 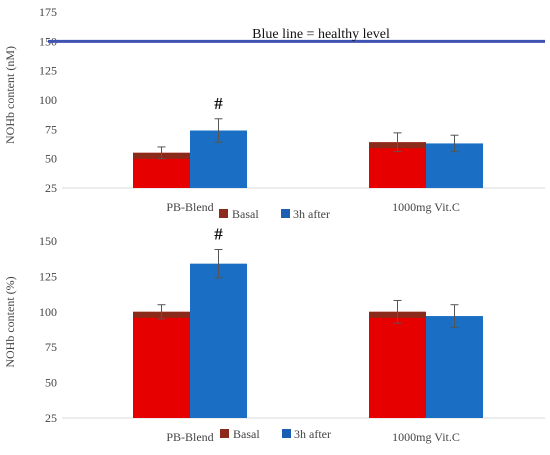 What do you see at coordinates (285, 213) in the screenshot?
I see `top-legend-swatch-3h-after` at bounding box center [285, 213].